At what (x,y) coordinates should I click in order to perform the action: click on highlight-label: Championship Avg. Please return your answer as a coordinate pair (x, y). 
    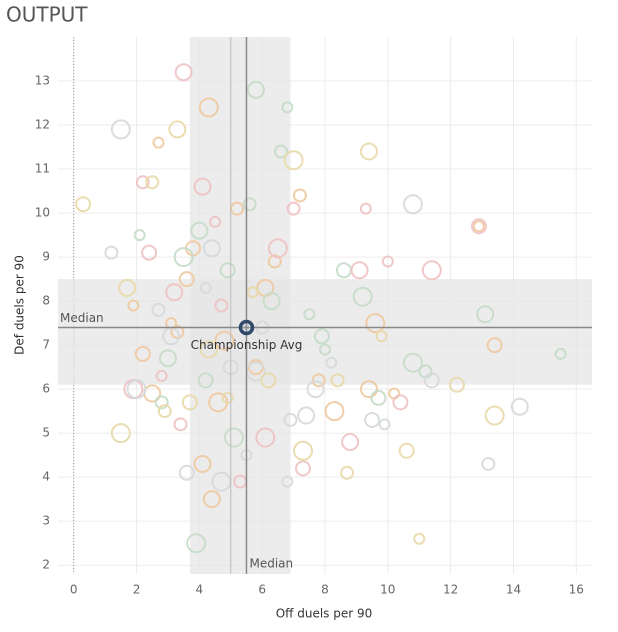
    Looking at the image, I should click on (247, 345).